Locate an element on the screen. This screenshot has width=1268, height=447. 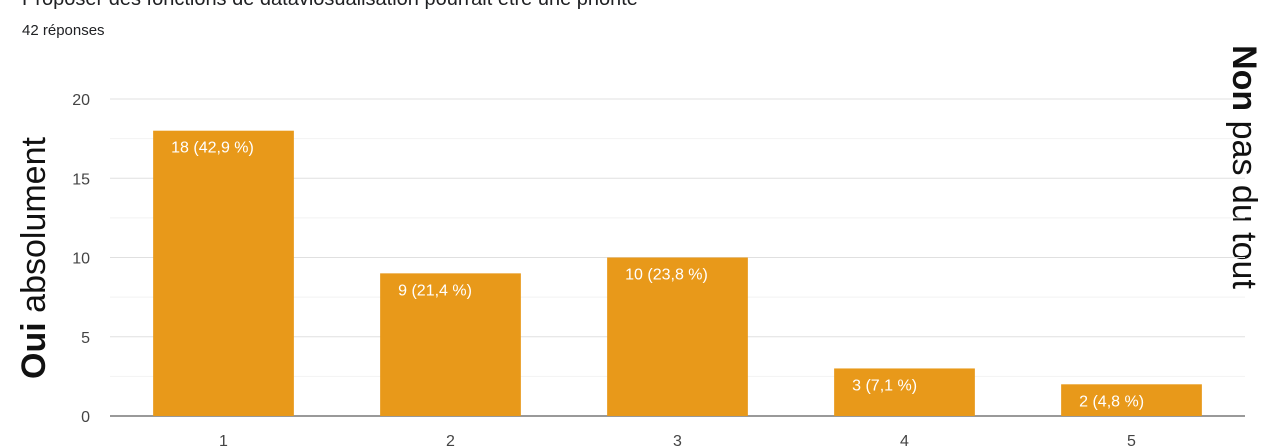
y-tick-label: 15 is located at coordinates (81, 179).